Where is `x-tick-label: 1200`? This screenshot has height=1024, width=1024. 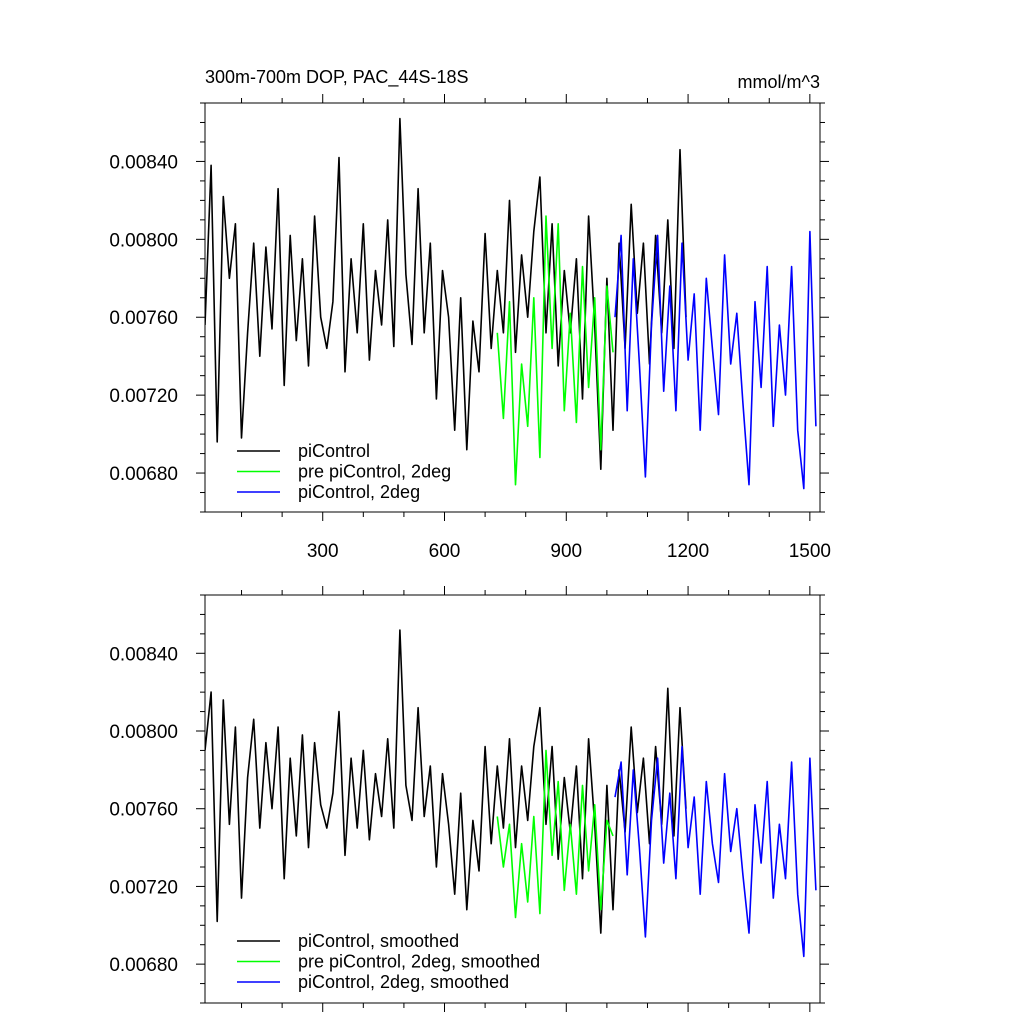
x-tick-label: 1200 is located at coordinates (688, 551).